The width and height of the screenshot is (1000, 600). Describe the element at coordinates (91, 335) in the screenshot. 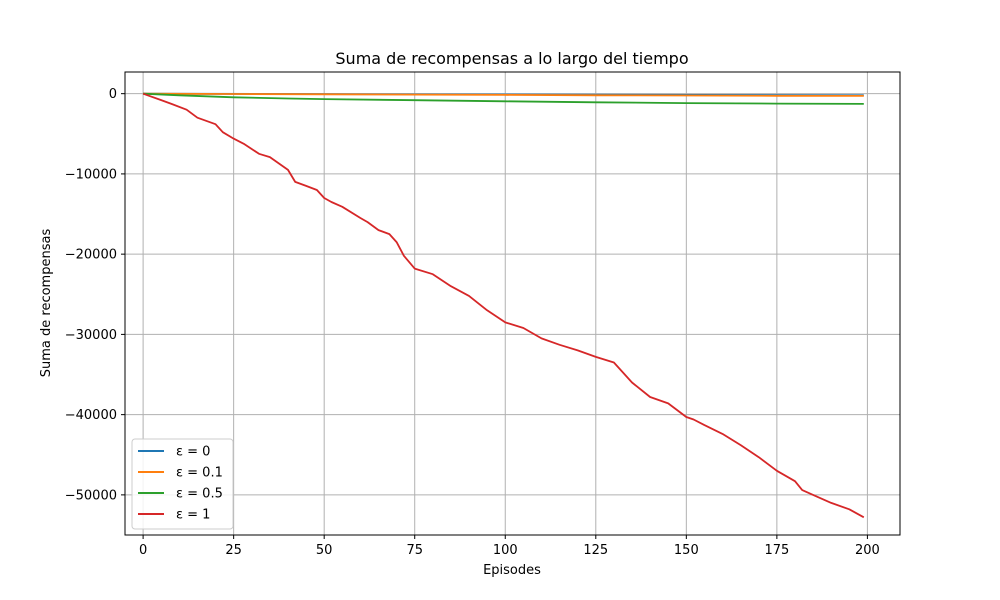

I see `y-tick-label: −30000` at that location.